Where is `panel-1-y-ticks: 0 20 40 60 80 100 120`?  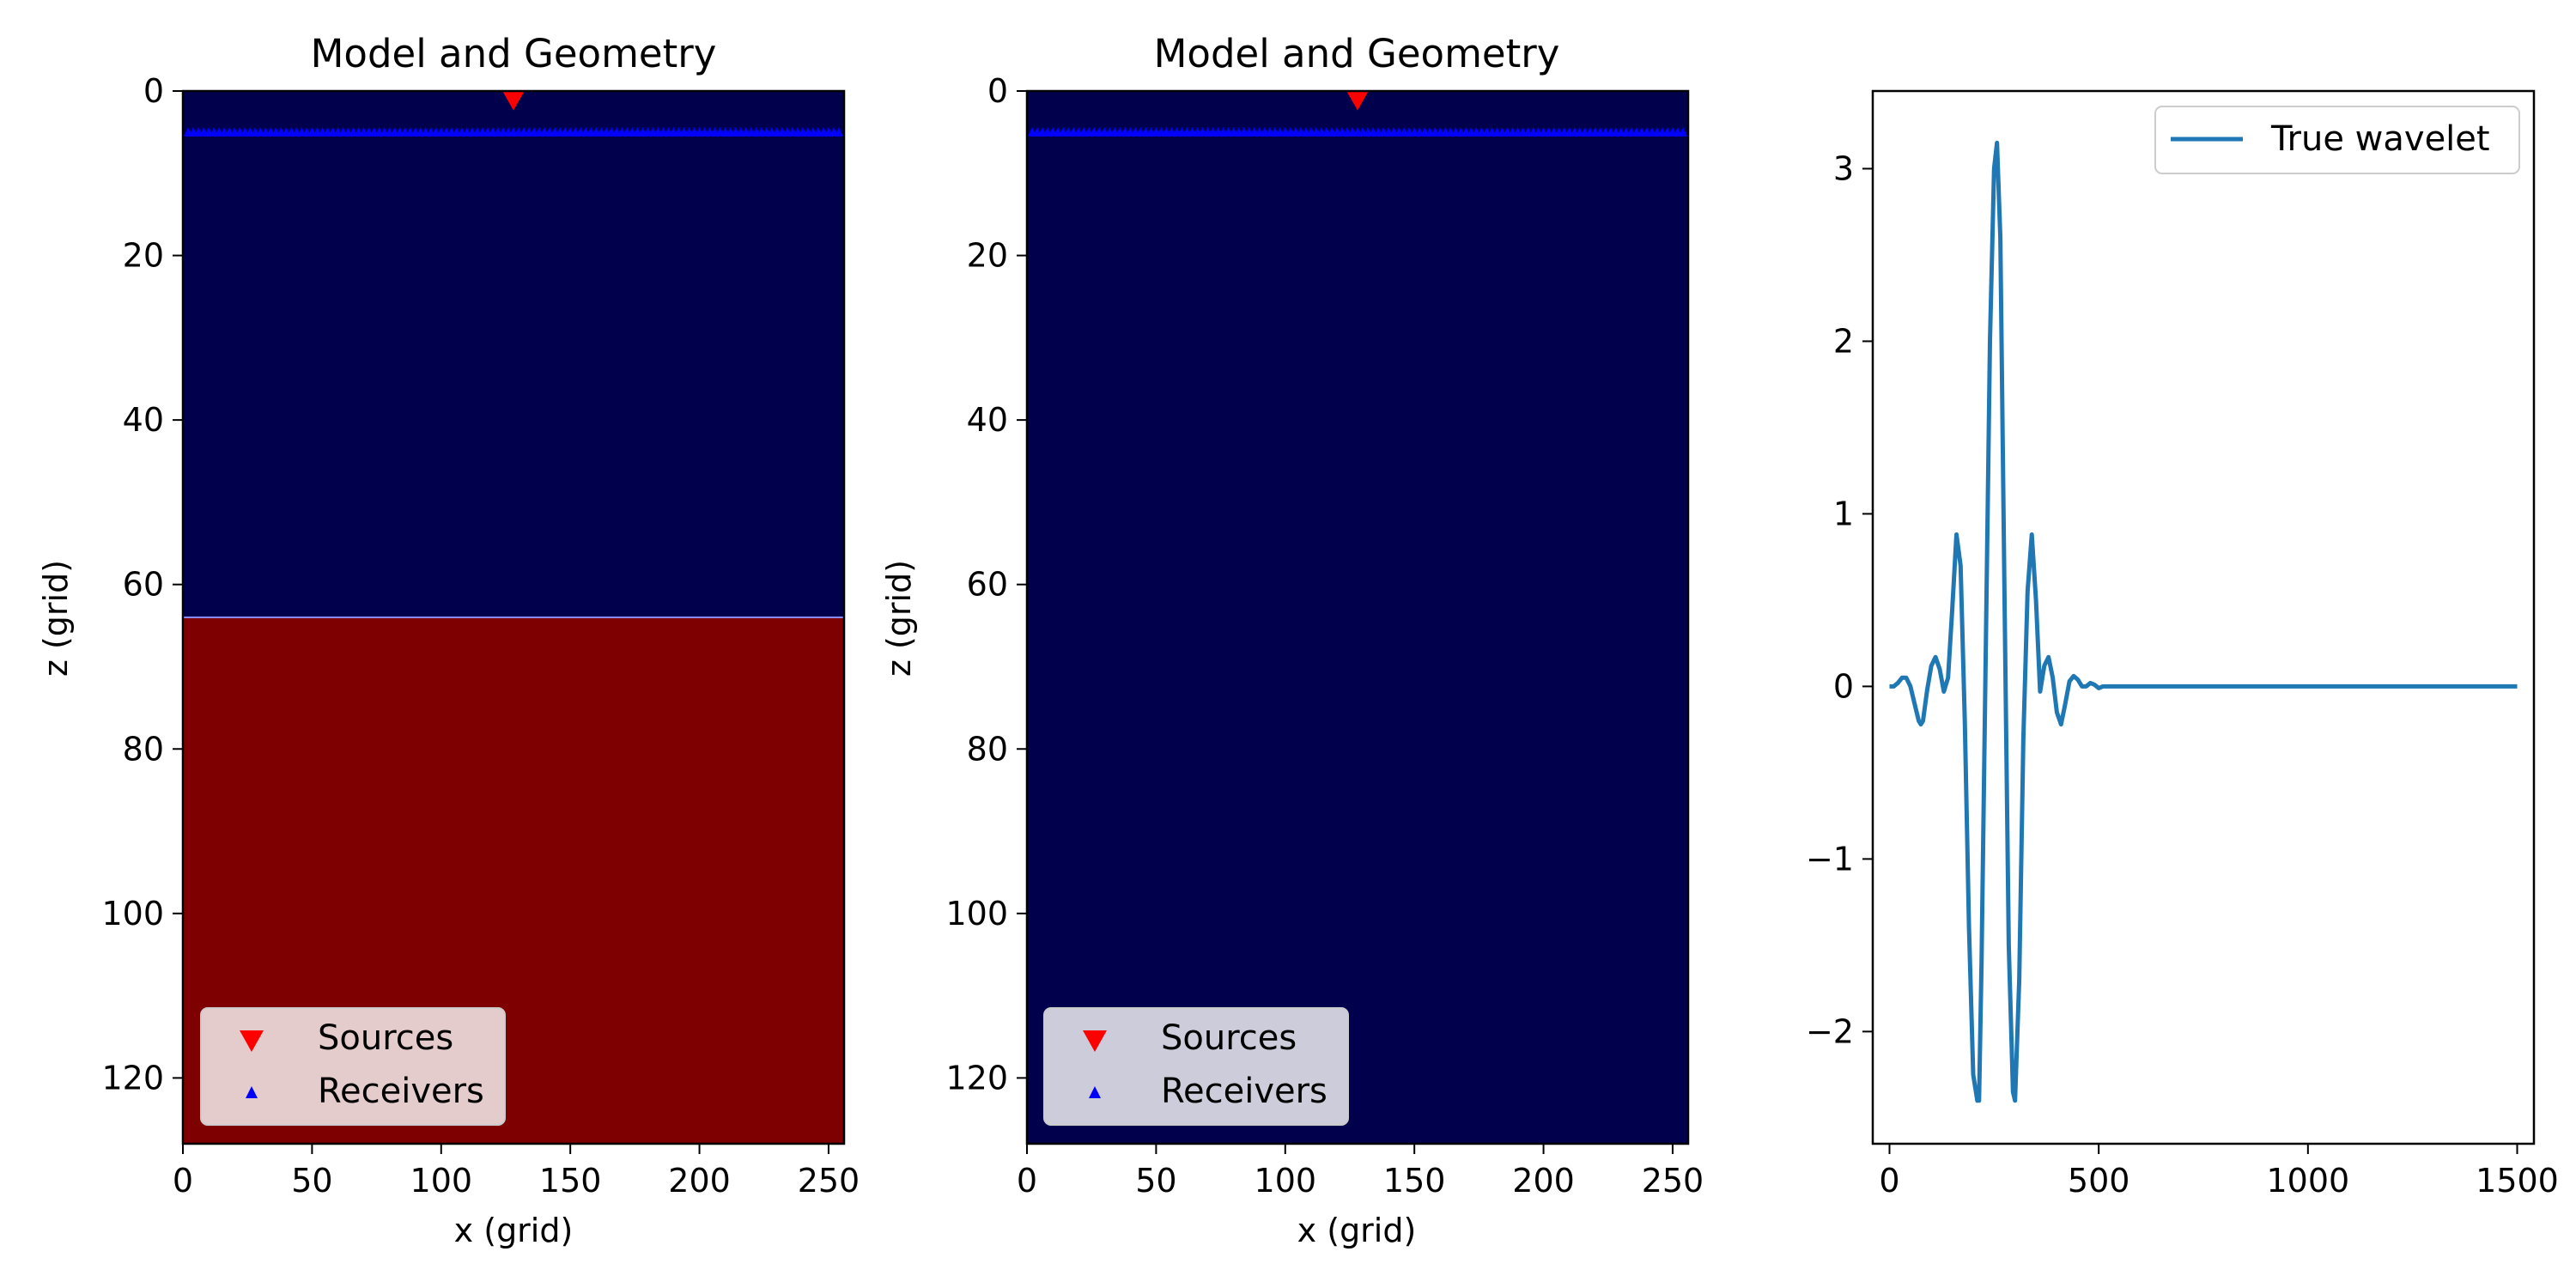 panel-1-y-ticks: 0 20 40 60 80 100 120 is located at coordinates (142, 585).